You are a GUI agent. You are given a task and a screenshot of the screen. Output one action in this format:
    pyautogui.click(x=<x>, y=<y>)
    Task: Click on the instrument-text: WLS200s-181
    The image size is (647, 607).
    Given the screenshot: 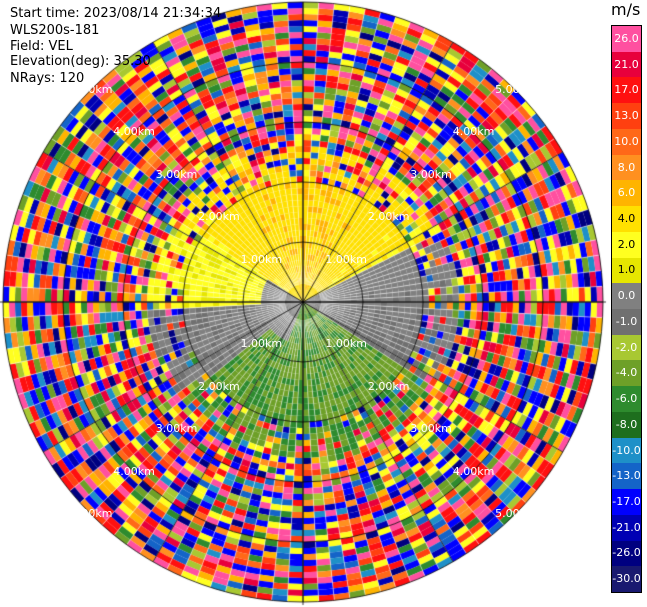 What is the action you would take?
    pyautogui.click(x=55, y=30)
    